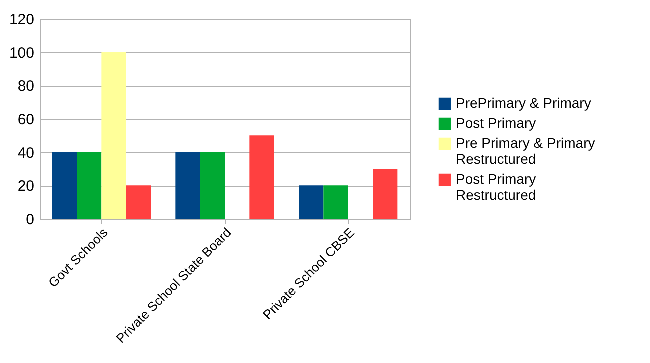 The width and height of the screenshot is (650, 363). I want to click on legend-label: Pre Primary & Primary Restructured, so click(526, 151).